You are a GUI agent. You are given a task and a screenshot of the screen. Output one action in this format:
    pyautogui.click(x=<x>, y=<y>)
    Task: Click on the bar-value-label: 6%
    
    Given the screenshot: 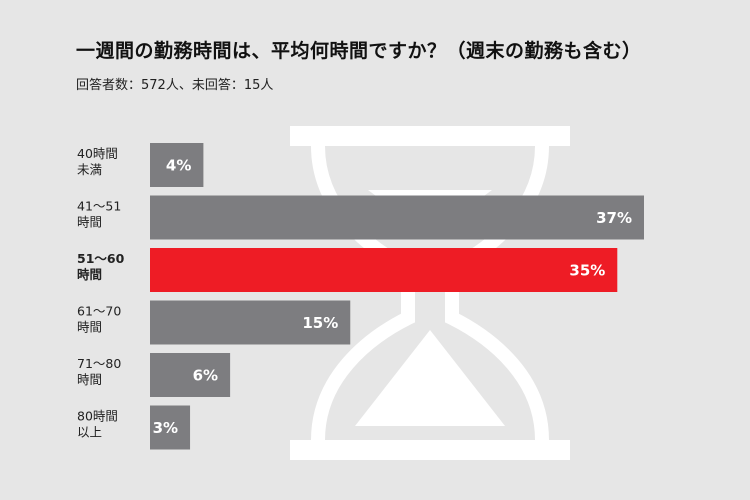 What is the action you would take?
    pyautogui.click(x=205, y=376)
    